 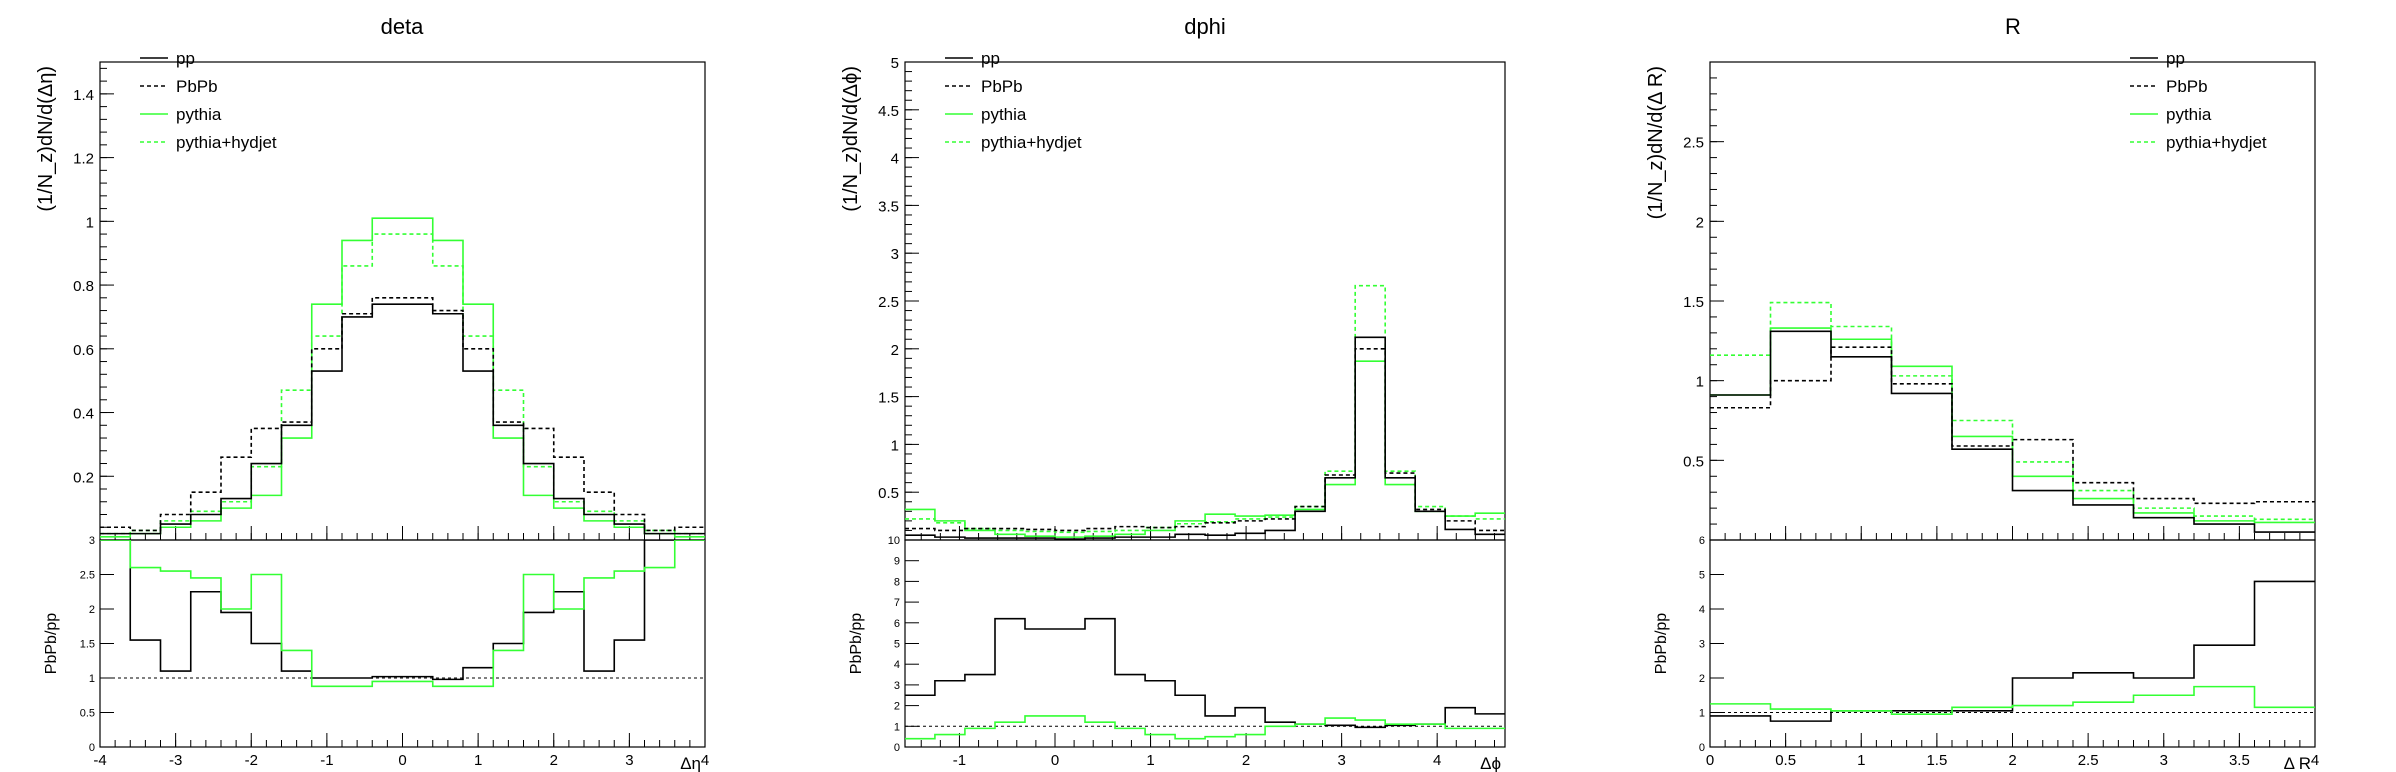 I want to click on ratio-y-tick-label: 9, so click(x=897, y=562).